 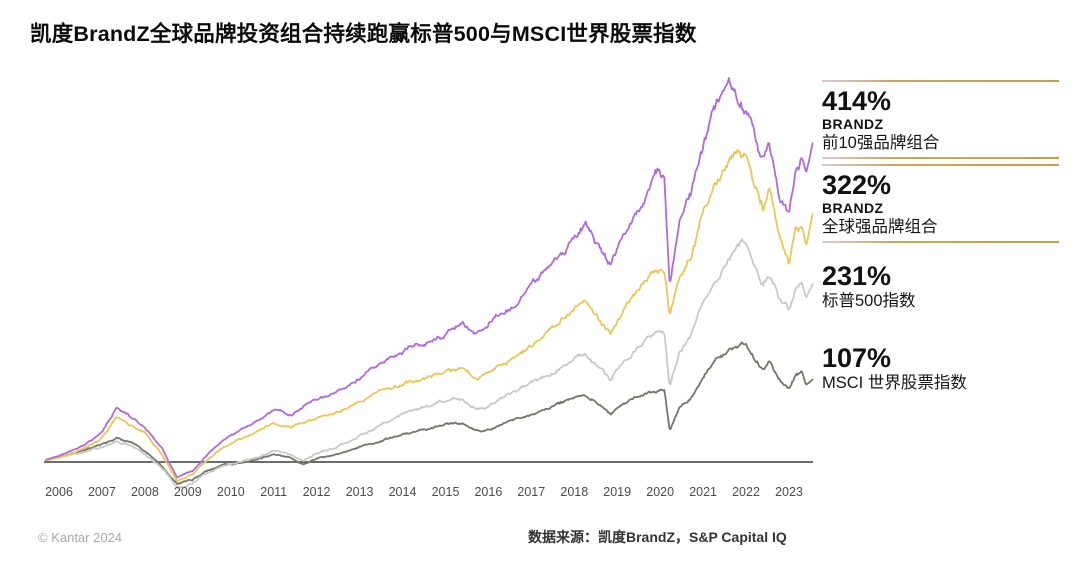 What do you see at coordinates (940, 119) in the screenshot?
I see `legend-item-0: 414% BRANDZ 前10强品牌组合` at bounding box center [940, 119].